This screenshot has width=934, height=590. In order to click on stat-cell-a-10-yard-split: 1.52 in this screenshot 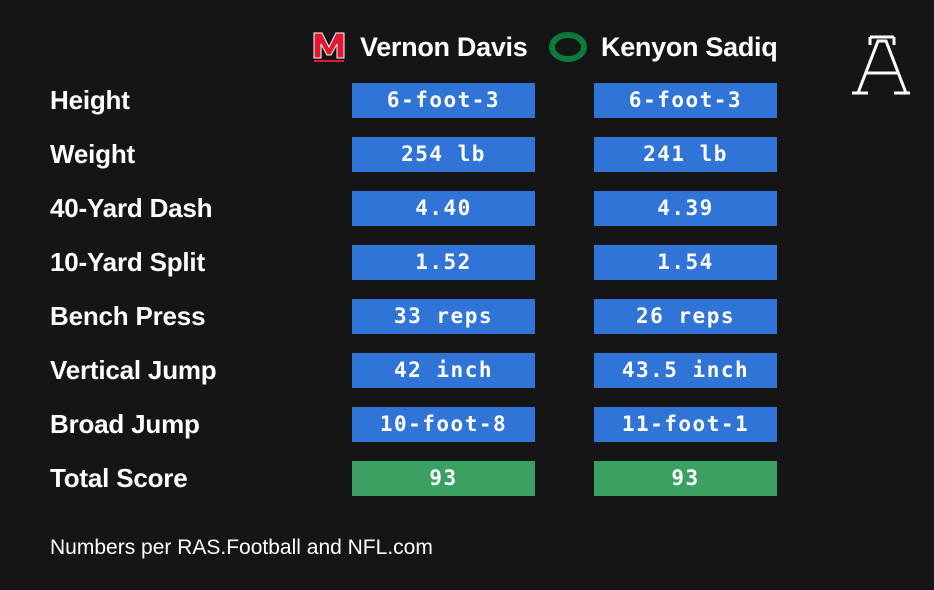, I will do `click(443, 262)`.